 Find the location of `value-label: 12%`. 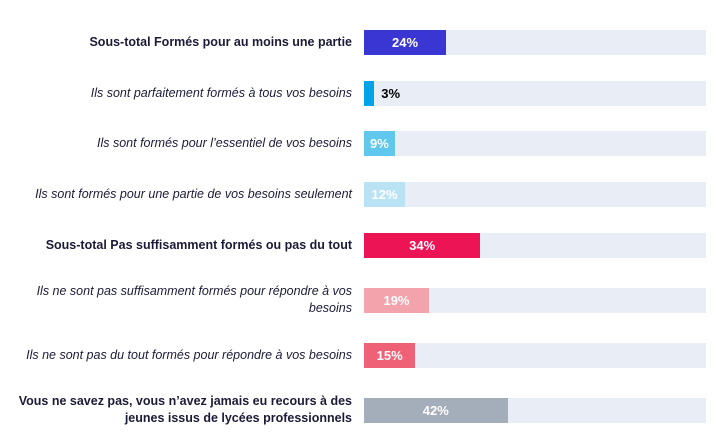

value-label: 12% is located at coordinates (384, 194).